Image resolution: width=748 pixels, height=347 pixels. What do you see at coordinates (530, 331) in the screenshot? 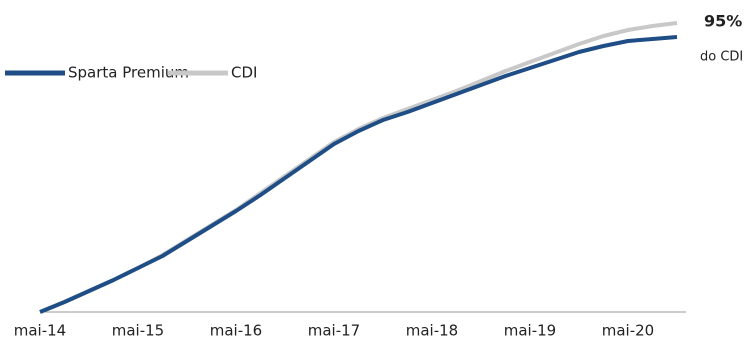
I see `x-tick-label: mai-19` at bounding box center [530, 331].